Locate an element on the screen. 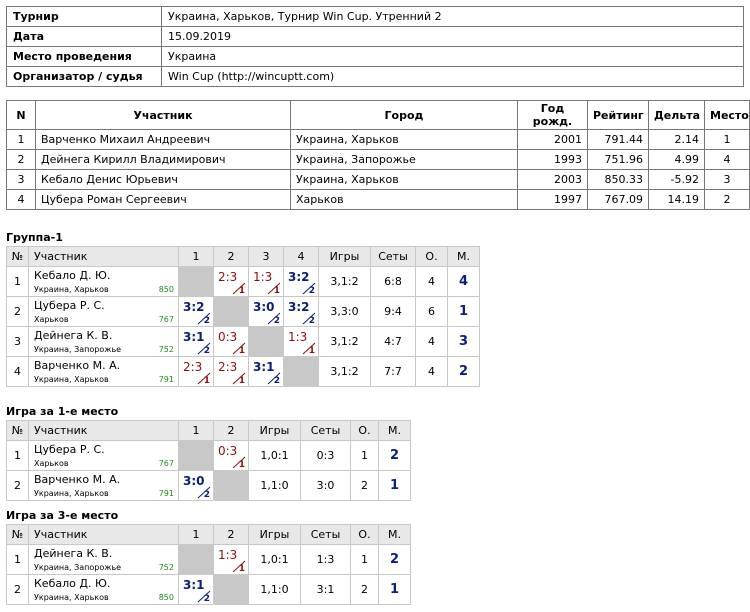  sets: 4:7 is located at coordinates (393, 341).